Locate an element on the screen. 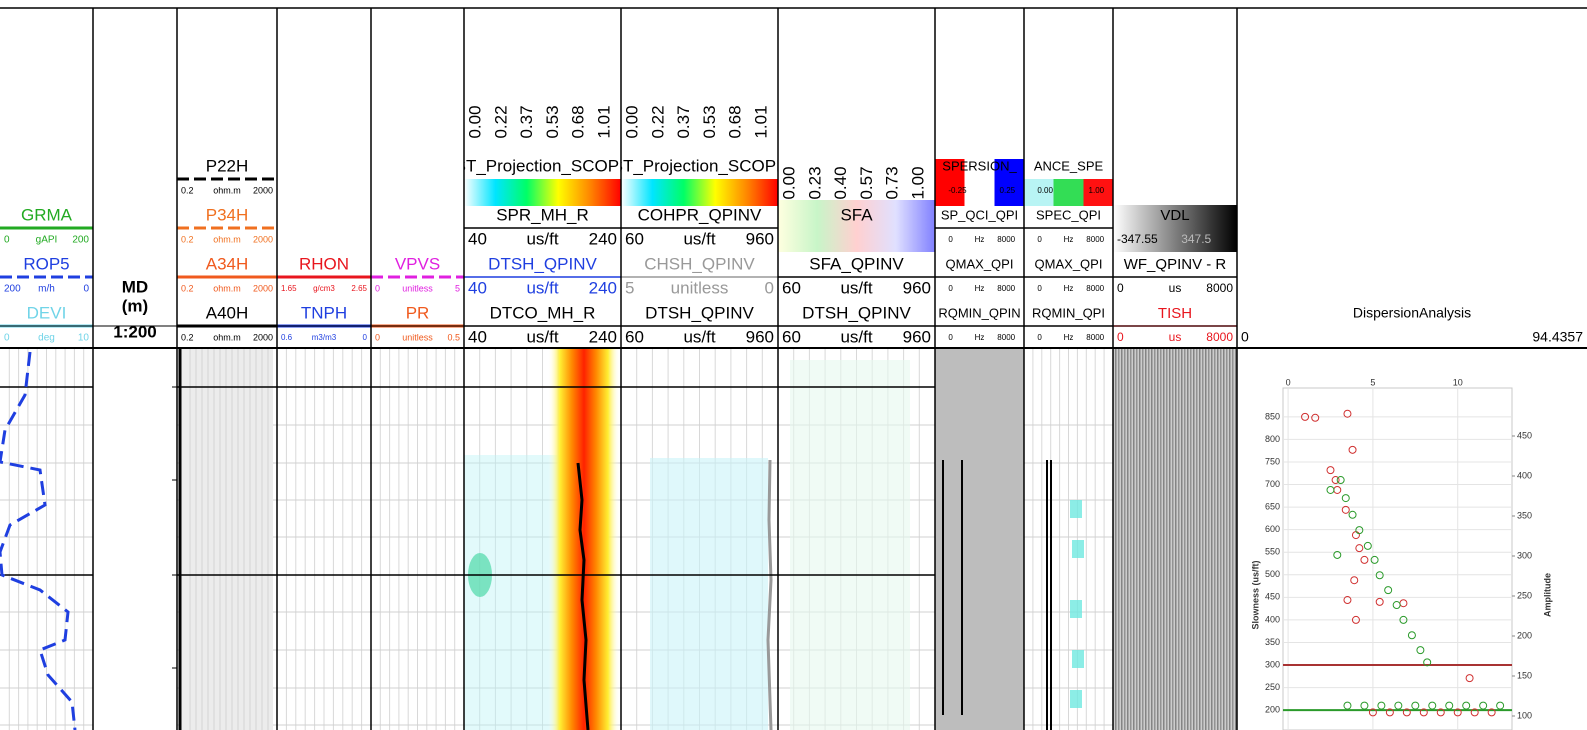 The width and height of the screenshot is (1587, 730). spectrum-patch is located at coordinates (1078, 659).